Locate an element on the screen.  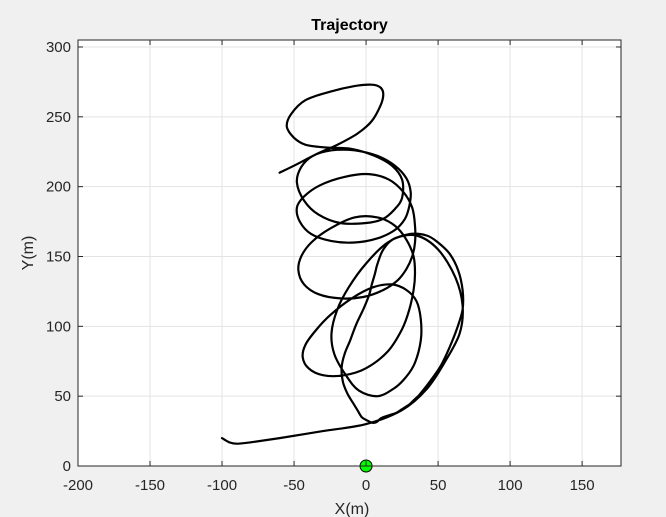
x-axis-label: X(m) is located at coordinates (352, 509).